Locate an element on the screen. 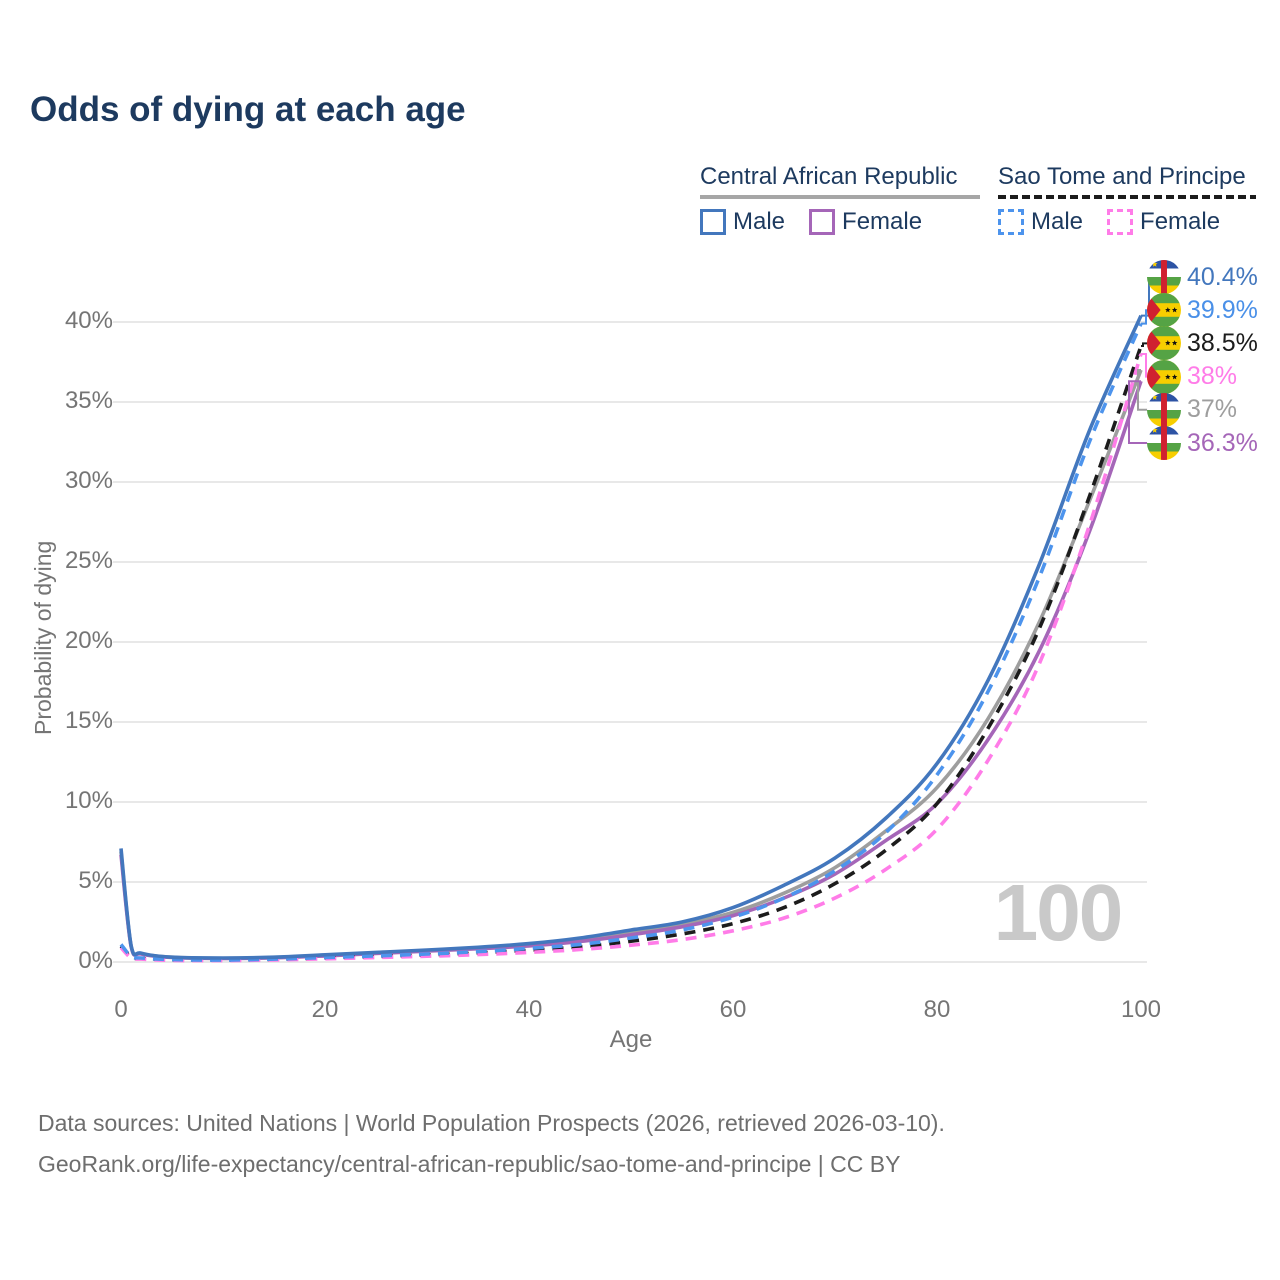 Image resolution: width=1280 pixels, height=1280 pixels. legend-swatch-car-female is located at coordinates (822, 222).